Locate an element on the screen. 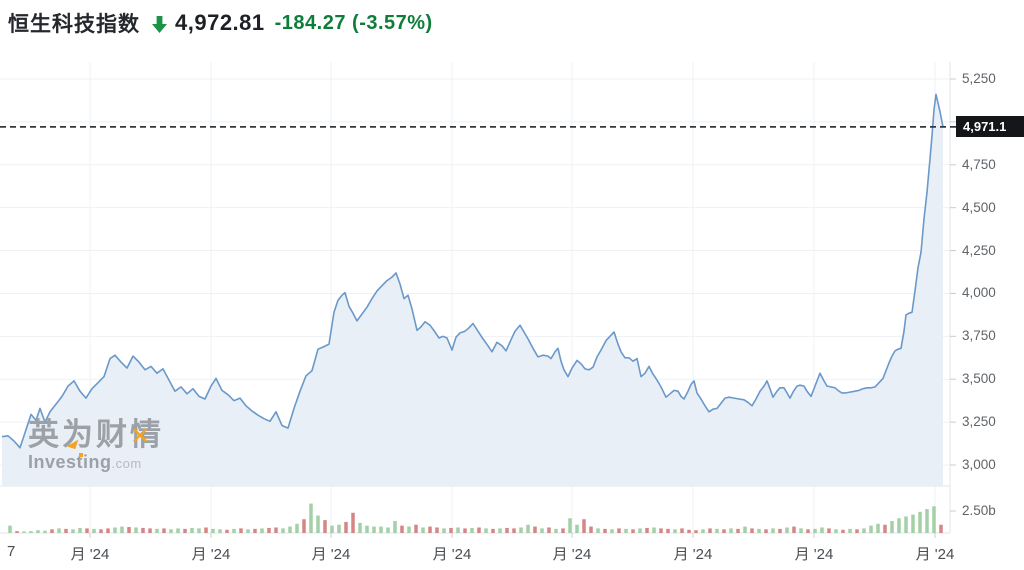  watermark-x-accent-icon: ✕ is located at coordinates (142, 436).